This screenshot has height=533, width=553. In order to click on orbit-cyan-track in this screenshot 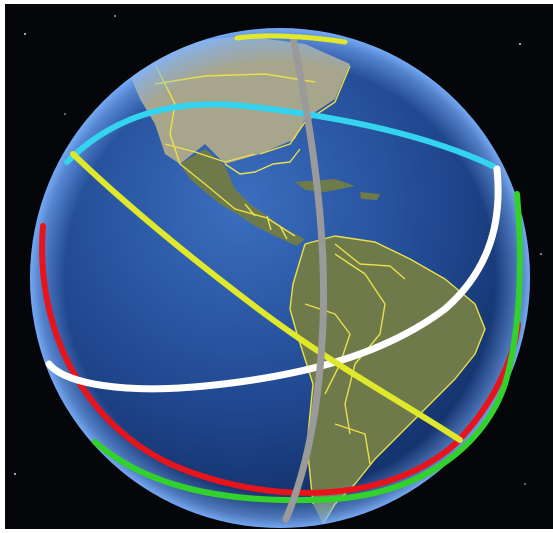, I will do `click(280, 135)`.